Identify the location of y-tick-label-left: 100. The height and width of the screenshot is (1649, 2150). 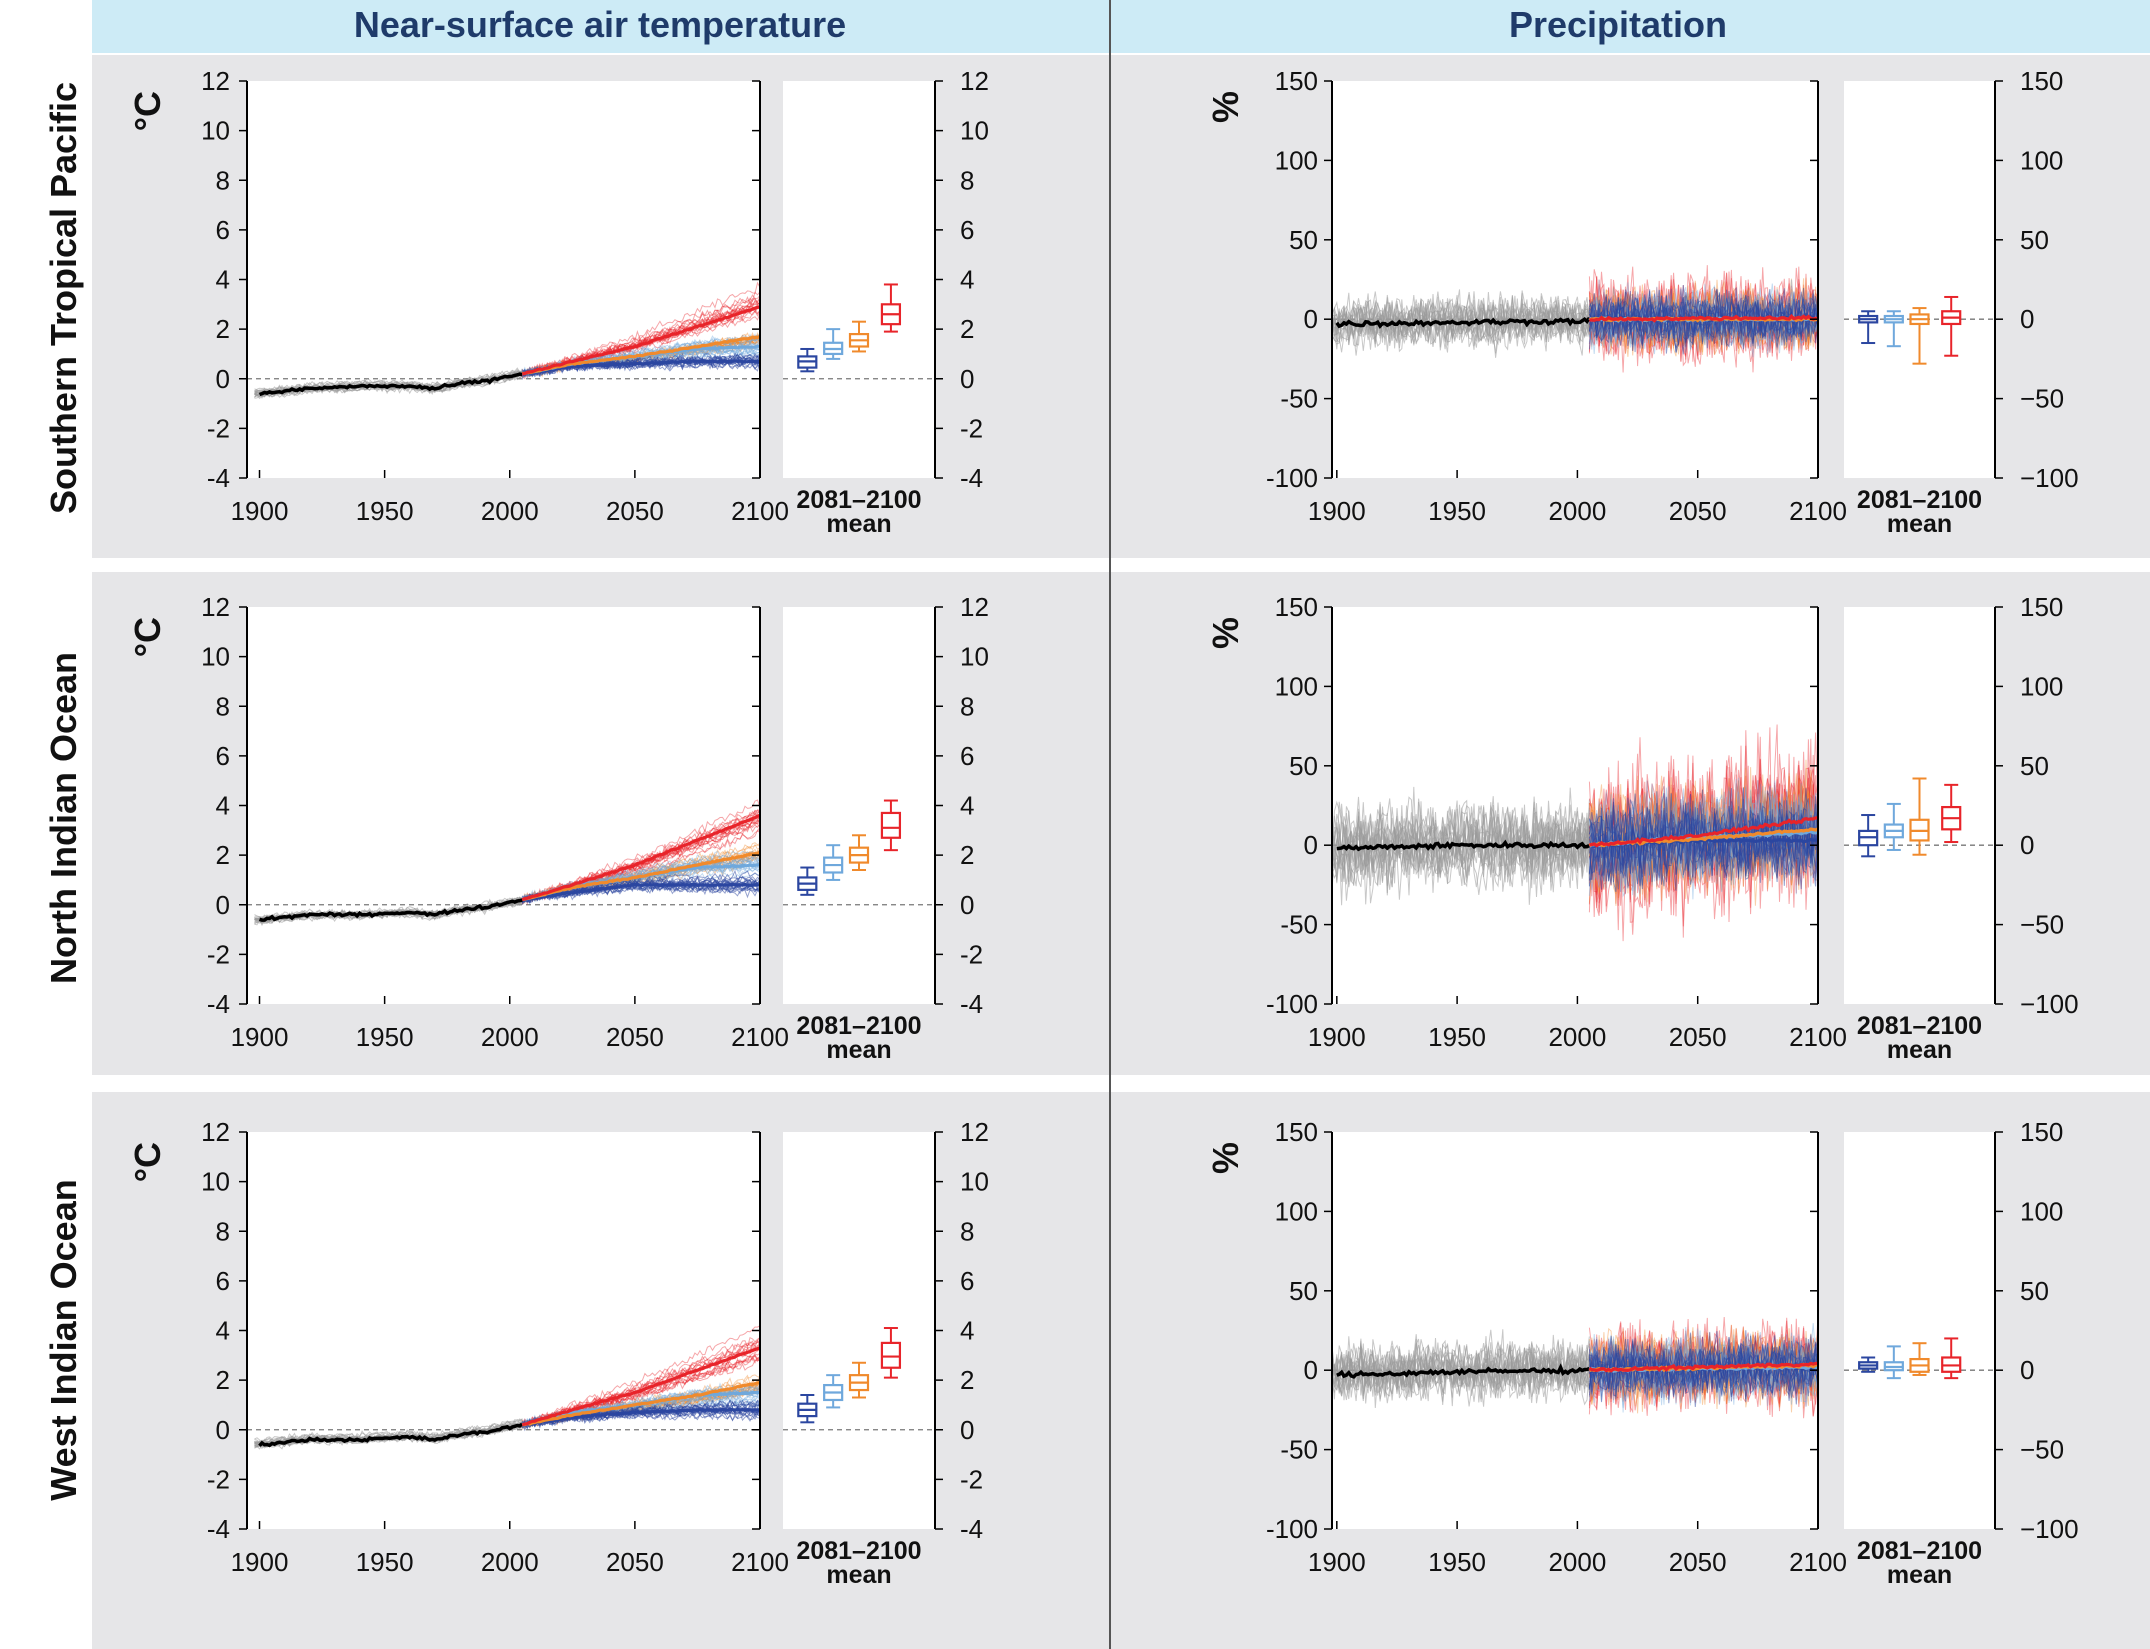
(1296, 160).